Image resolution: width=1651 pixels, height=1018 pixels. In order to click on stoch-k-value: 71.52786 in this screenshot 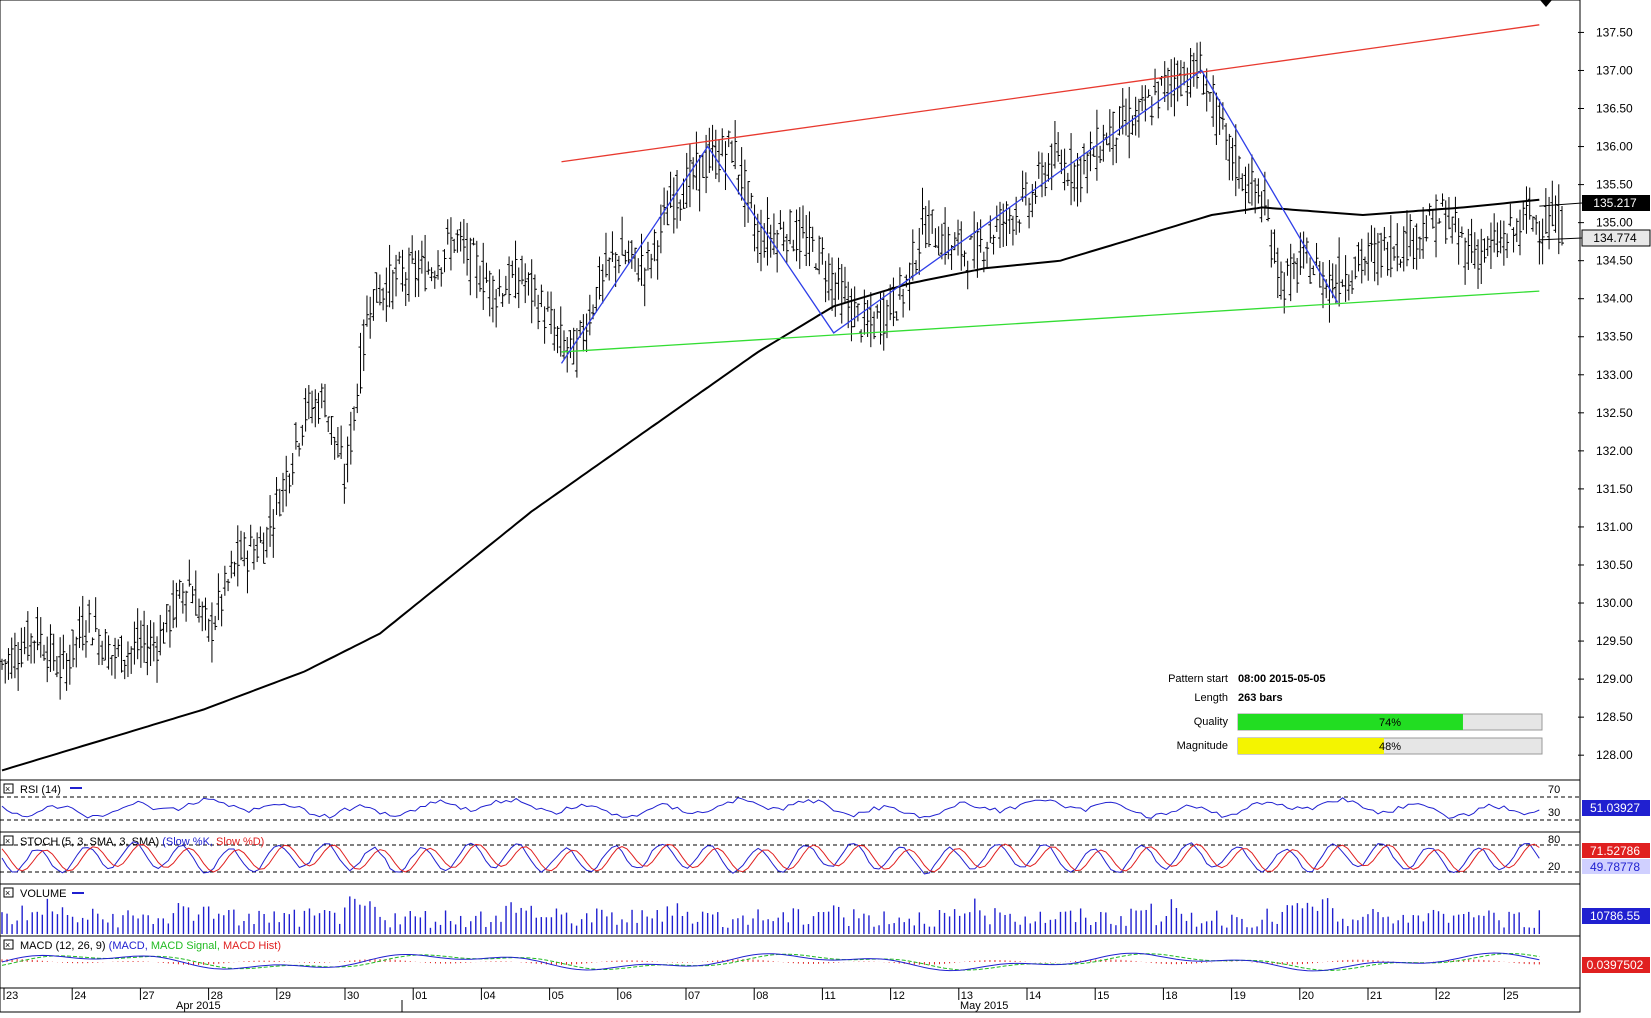, I will do `click(1615, 851)`.